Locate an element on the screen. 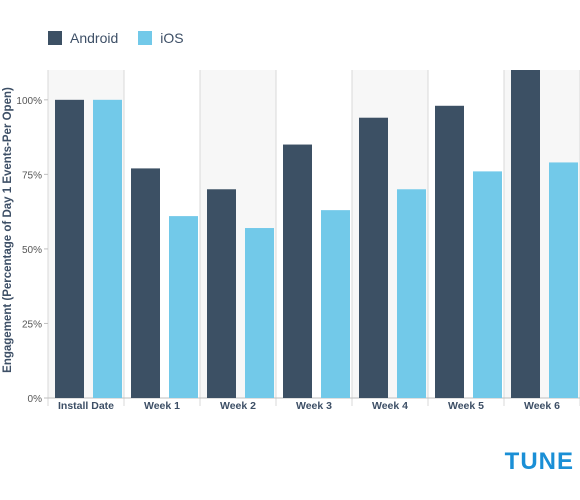  legend: Android iOS is located at coordinates (116, 38).